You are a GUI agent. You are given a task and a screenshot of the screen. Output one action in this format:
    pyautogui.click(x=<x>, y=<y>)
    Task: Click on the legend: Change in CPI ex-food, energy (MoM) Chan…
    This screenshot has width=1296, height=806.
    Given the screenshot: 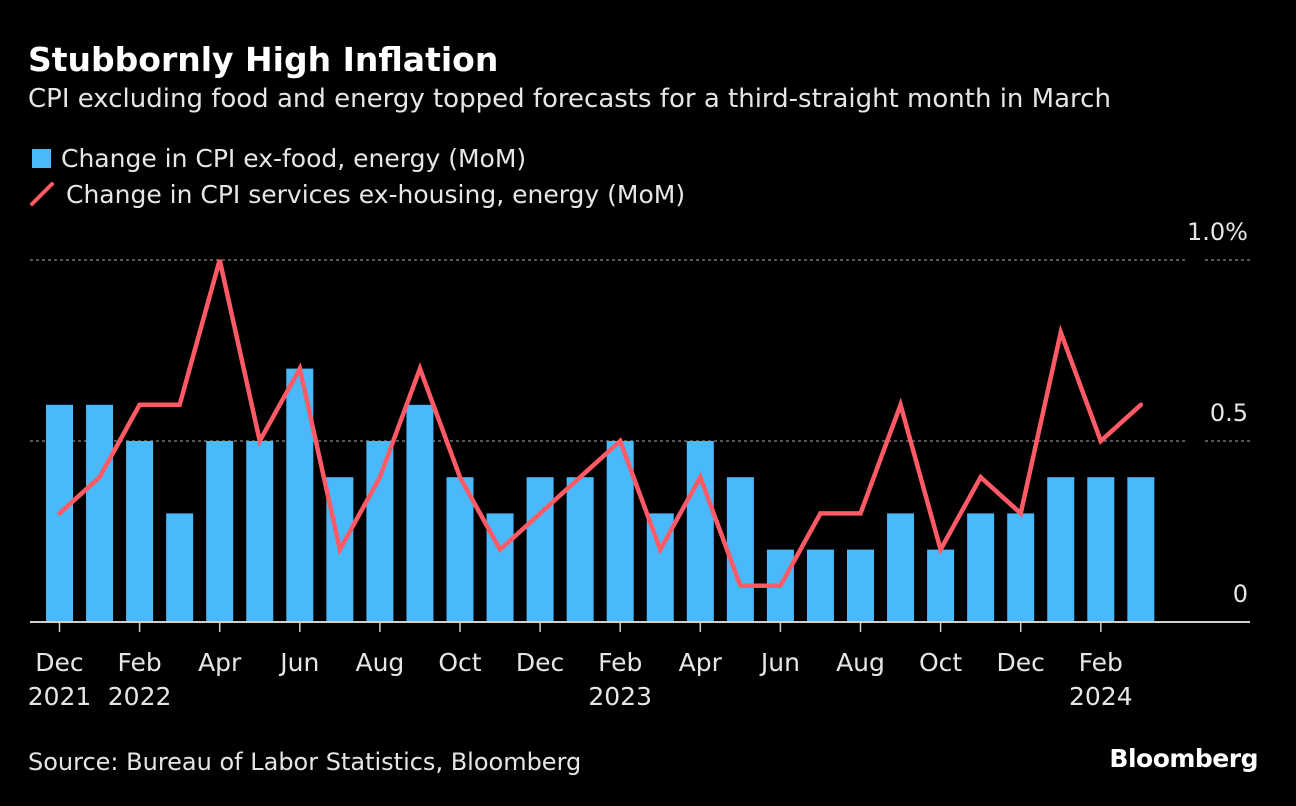 What is the action you would take?
    pyautogui.click(x=356, y=176)
    